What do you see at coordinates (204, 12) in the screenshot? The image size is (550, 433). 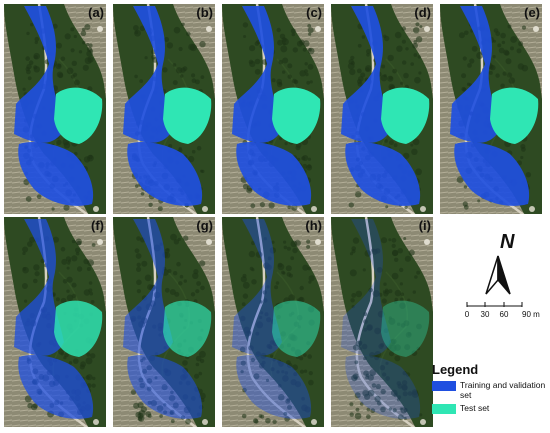 I see `panel-label: (b)` at bounding box center [204, 12].